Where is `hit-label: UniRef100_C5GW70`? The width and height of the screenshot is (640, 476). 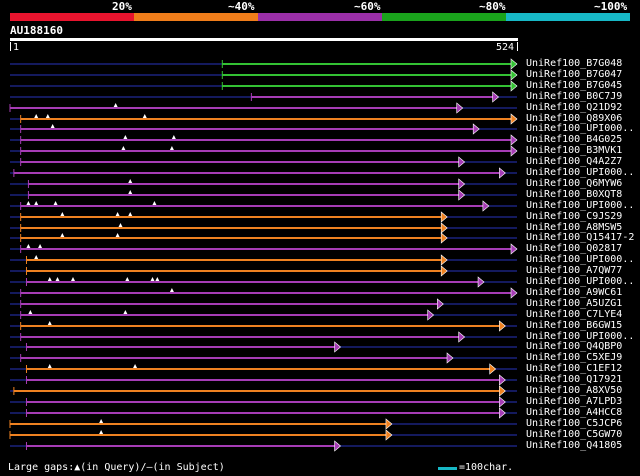
hit-label: UniRef100_C5GW70 is located at coordinates (574, 434).